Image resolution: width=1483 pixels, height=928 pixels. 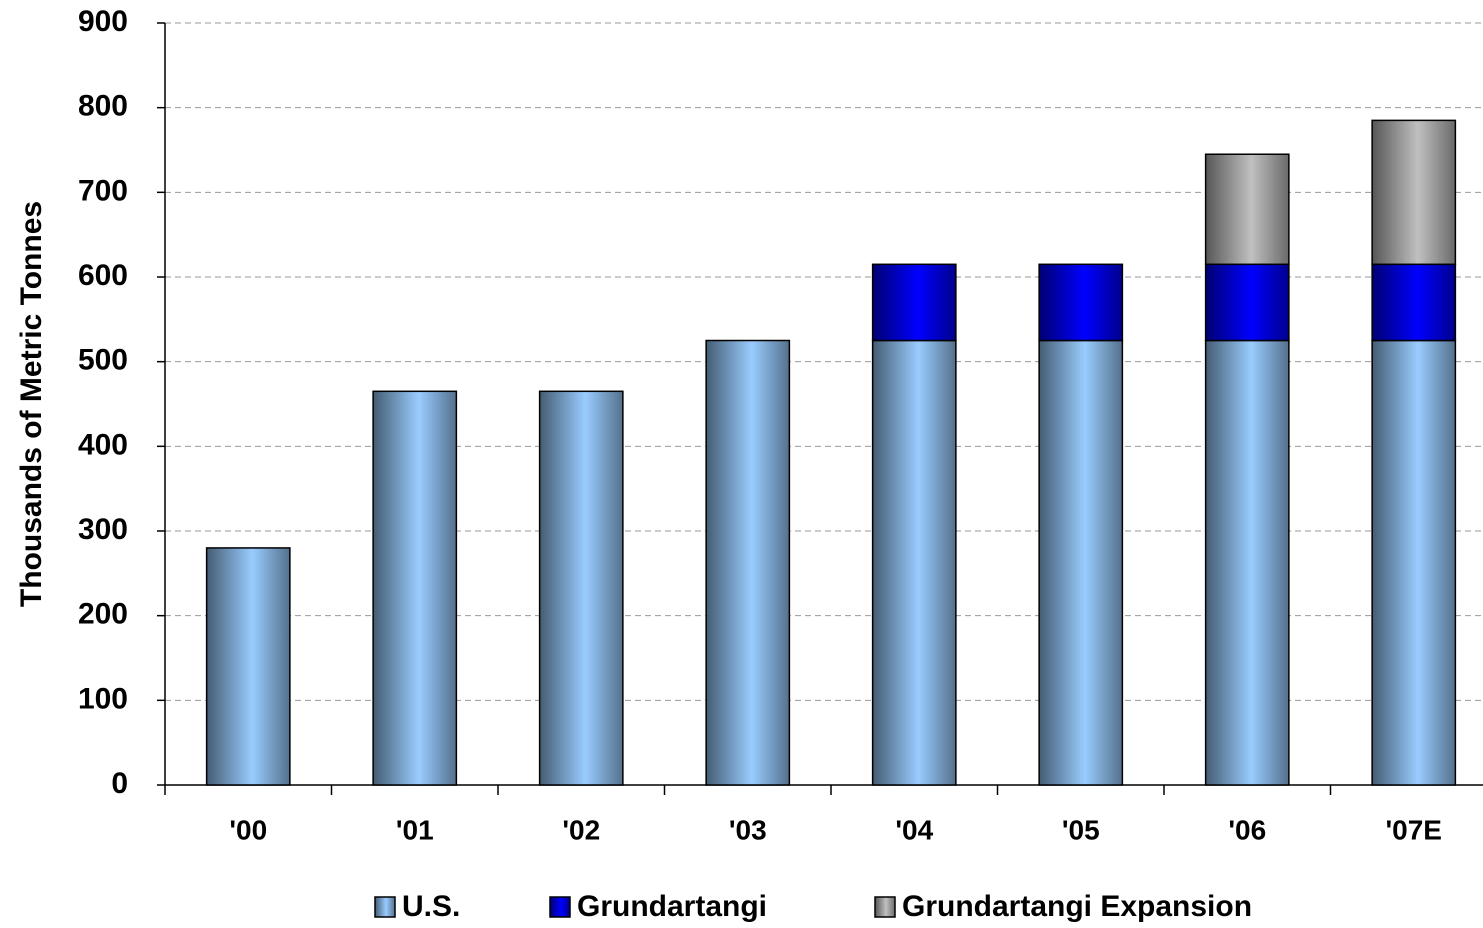 I want to click on y-tick-label: 100, so click(x=103, y=698).